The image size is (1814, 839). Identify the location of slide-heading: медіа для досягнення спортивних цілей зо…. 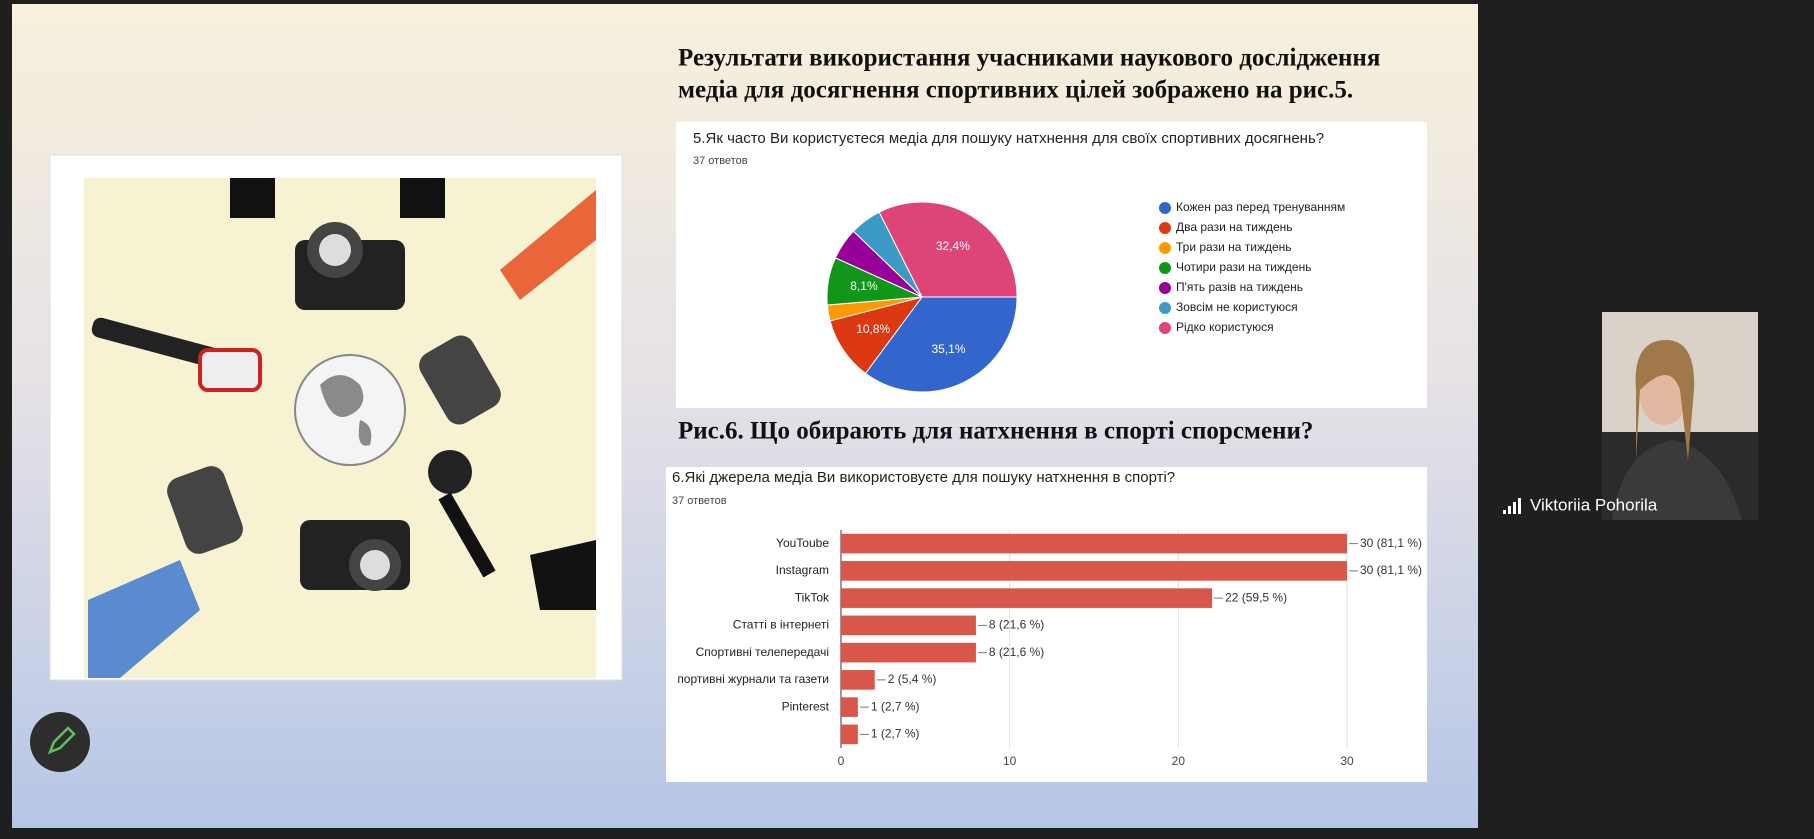
(1015, 90).